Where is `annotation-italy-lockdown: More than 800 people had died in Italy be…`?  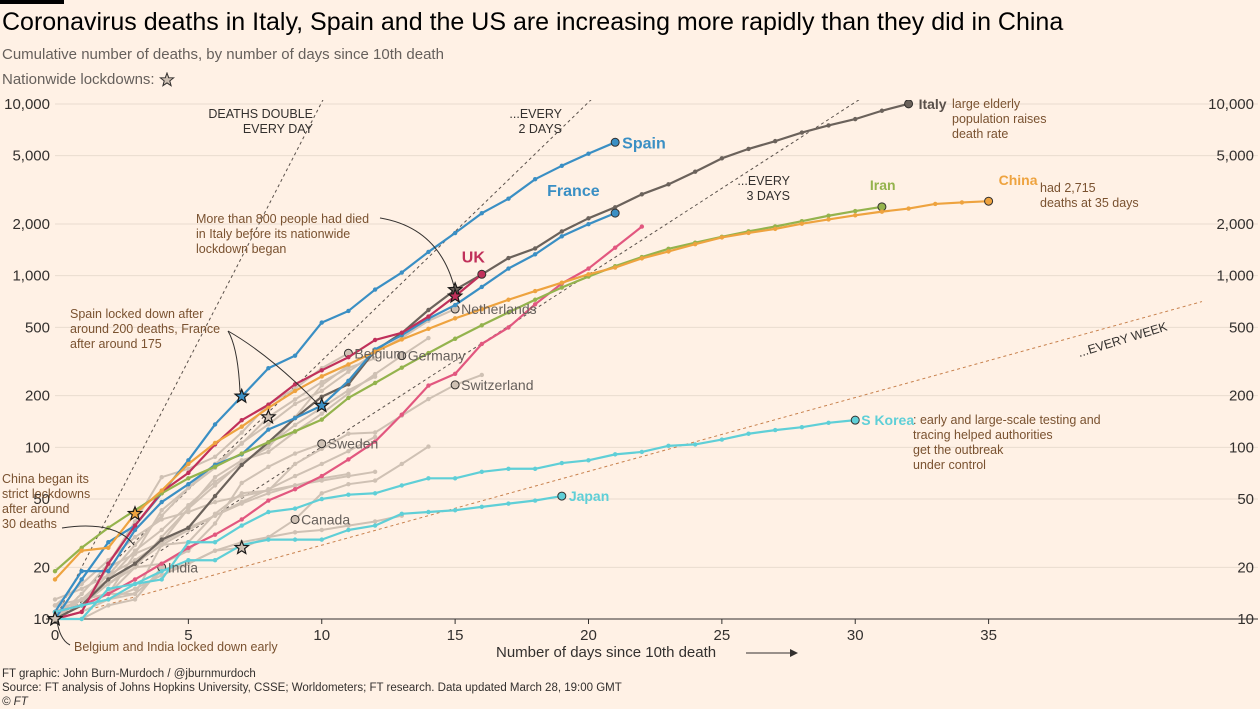
annotation-italy-lockdown: More than 800 people had died in Italy be… is located at coordinates (282, 234).